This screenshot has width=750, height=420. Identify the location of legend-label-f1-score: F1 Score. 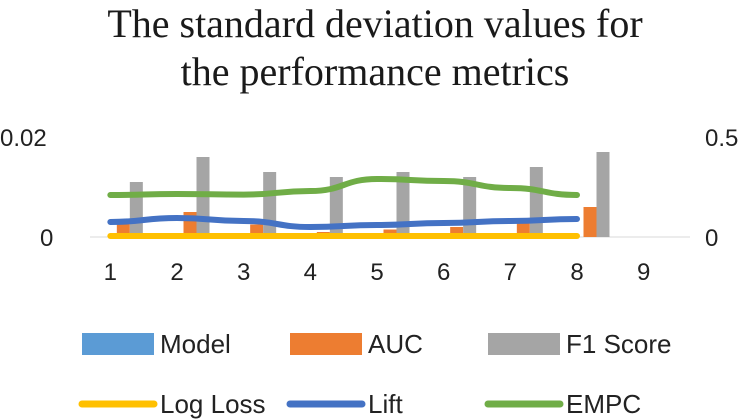
(619, 344).